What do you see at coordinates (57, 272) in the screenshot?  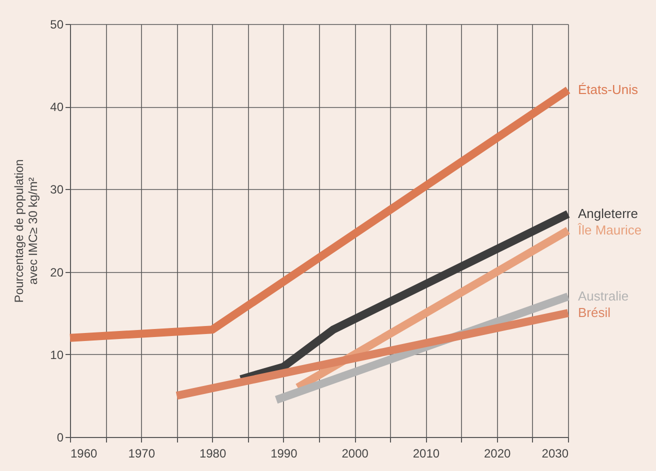 I see `y-tick-label: 20` at bounding box center [57, 272].